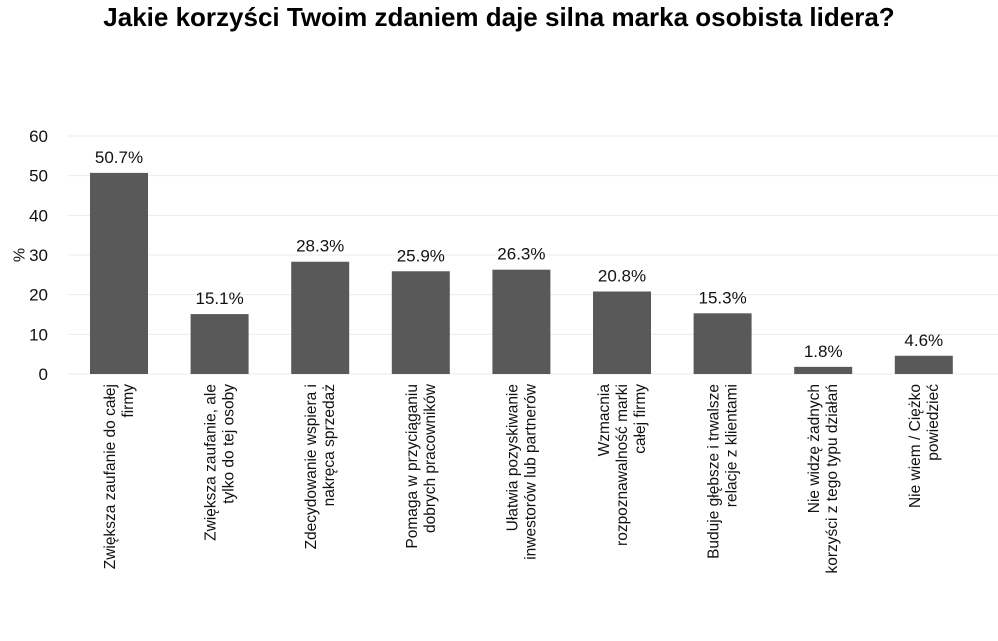 This screenshot has width=998, height=641. I want to click on y-axis-label: %, so click(20, 255).